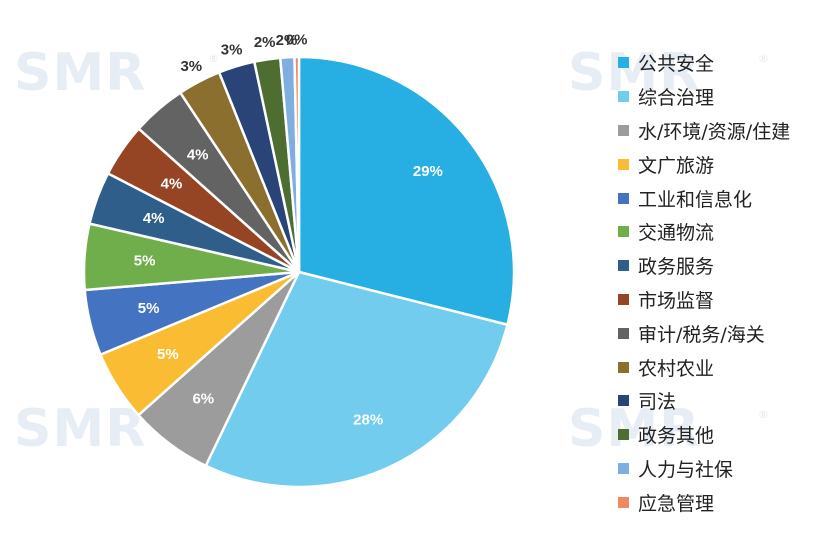  Describe the element at coordinates (265, 42) in the screenshot. I see `data-label-12: 2%` at that location.